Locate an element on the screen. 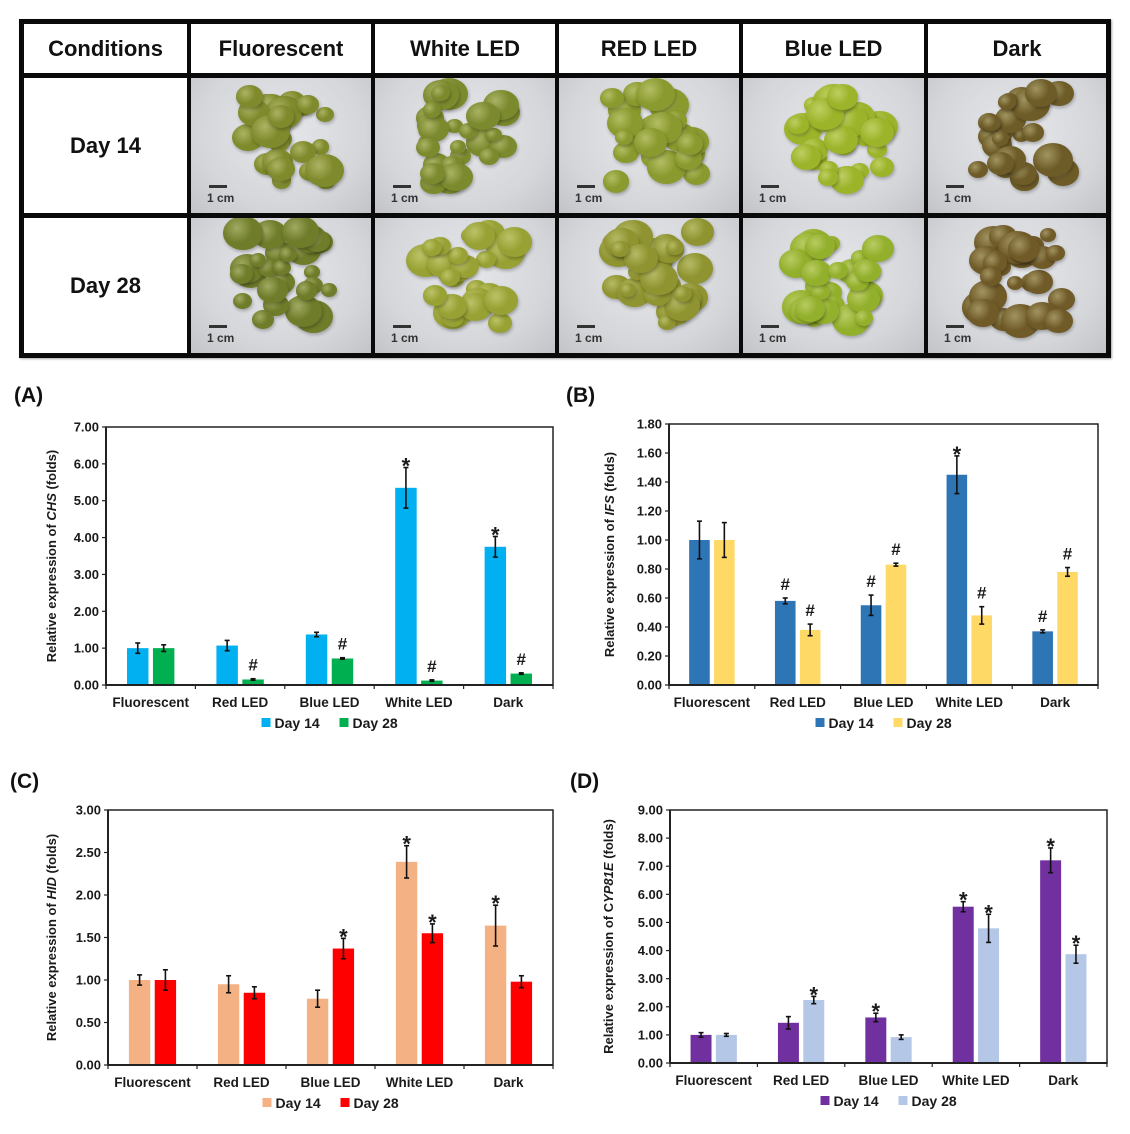 This screenshot has height=1134, width=1130. x-tick-label: Fluorescent is located at coordinates (712, 702).